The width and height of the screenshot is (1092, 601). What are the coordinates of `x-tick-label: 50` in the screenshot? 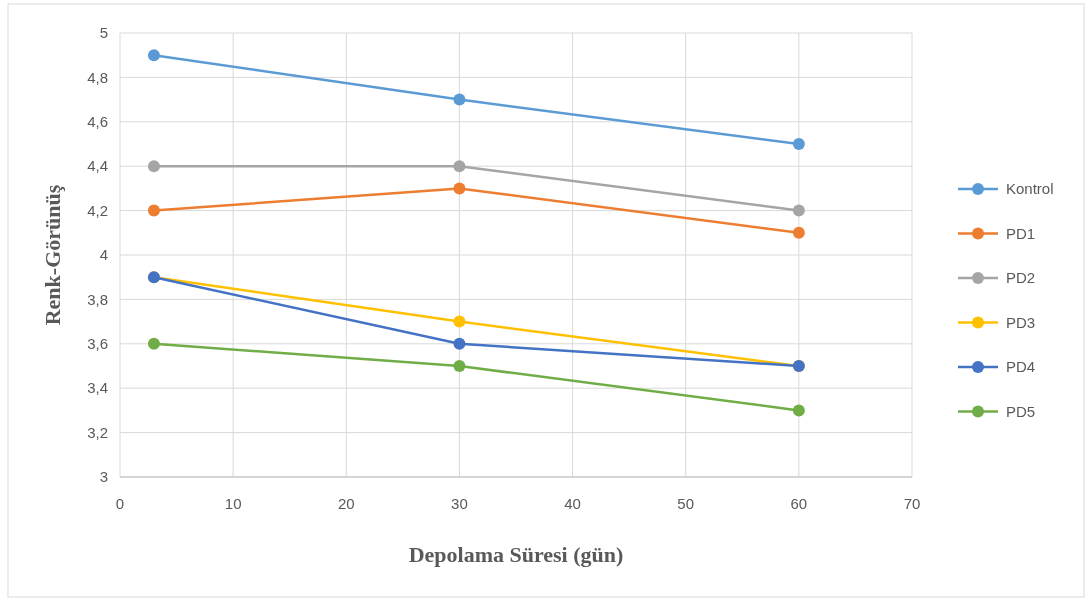 It's located at (686, 503).